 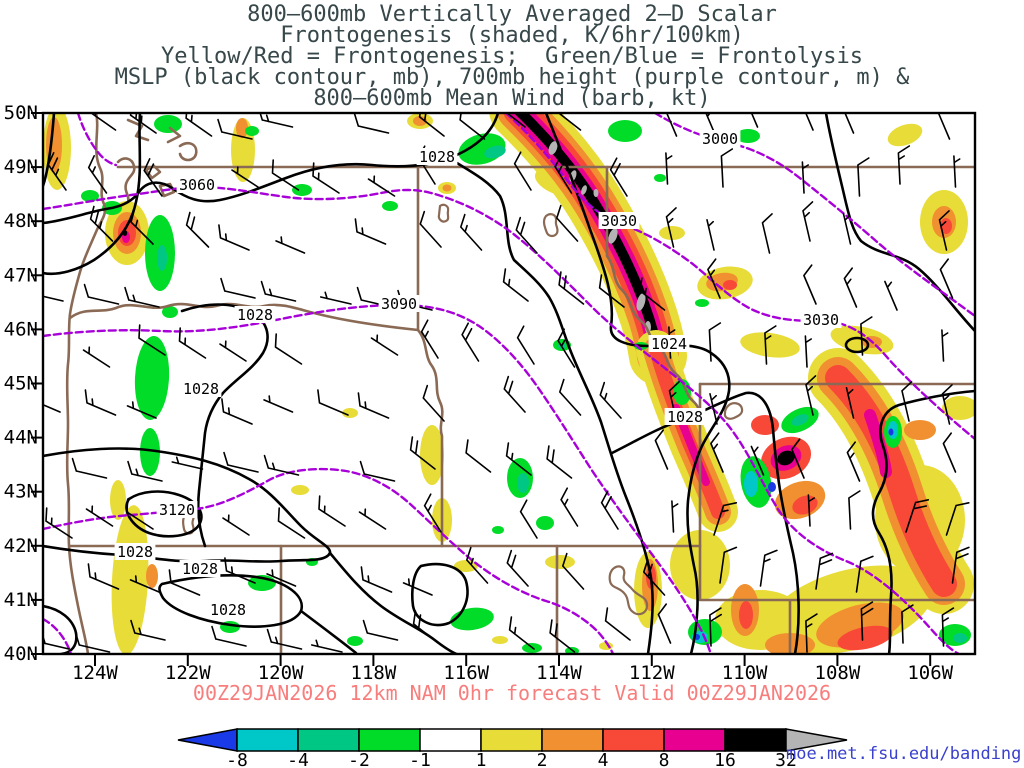 What do you see at coordinates (603, 759) in the screenshot?
I see `colorbar-value-label: 4` at bounding box center [603, 759].